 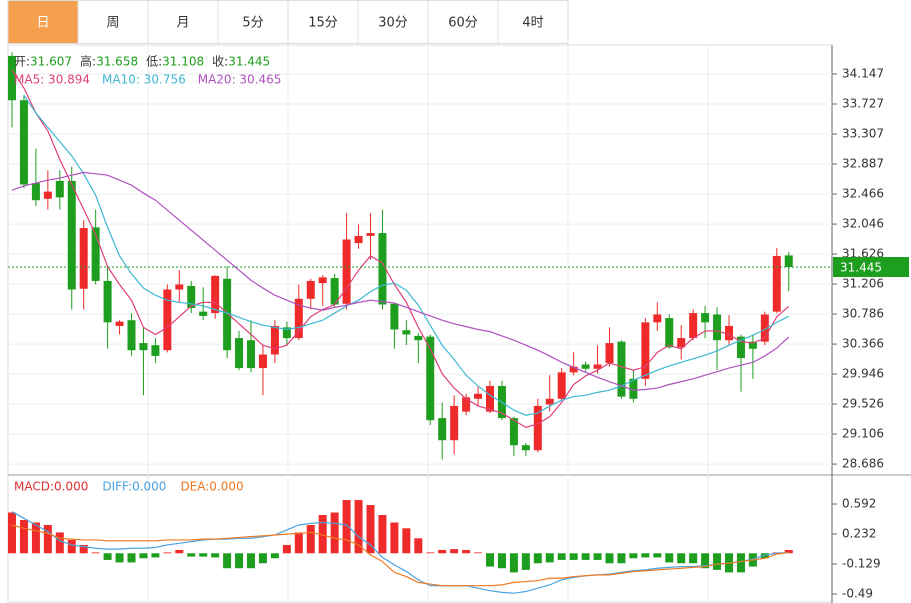 I want to click on tab-label: 4时, so click(x=532, y=23).